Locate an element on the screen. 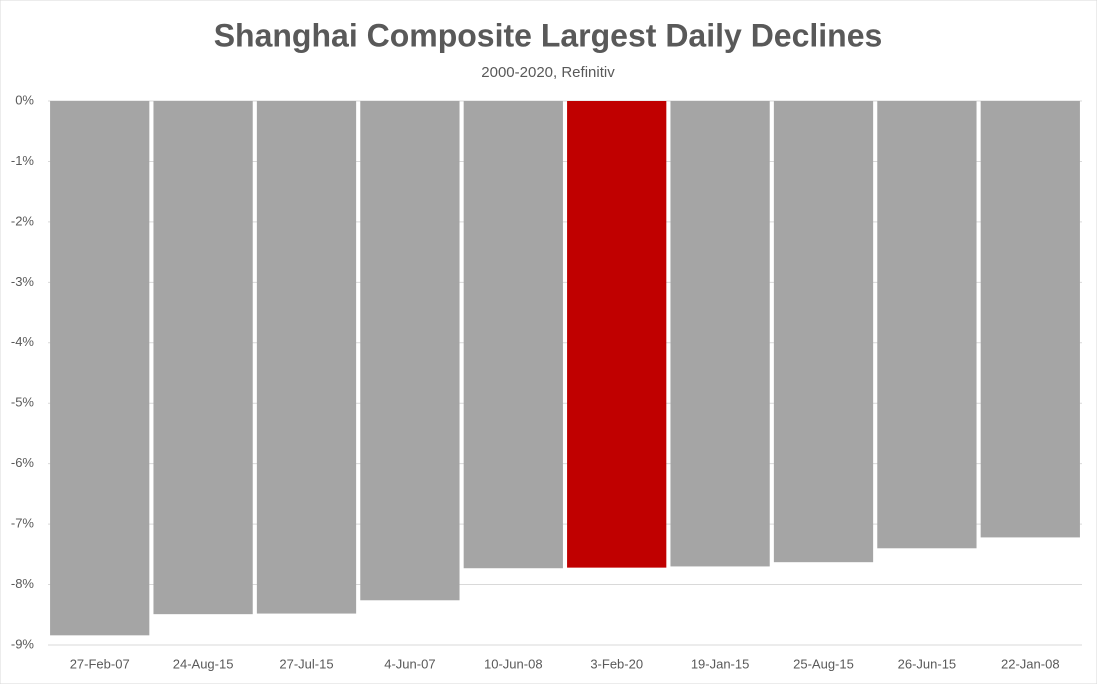  x-tick-label: 25-Aug-15 is located at coordinates (823, 663).